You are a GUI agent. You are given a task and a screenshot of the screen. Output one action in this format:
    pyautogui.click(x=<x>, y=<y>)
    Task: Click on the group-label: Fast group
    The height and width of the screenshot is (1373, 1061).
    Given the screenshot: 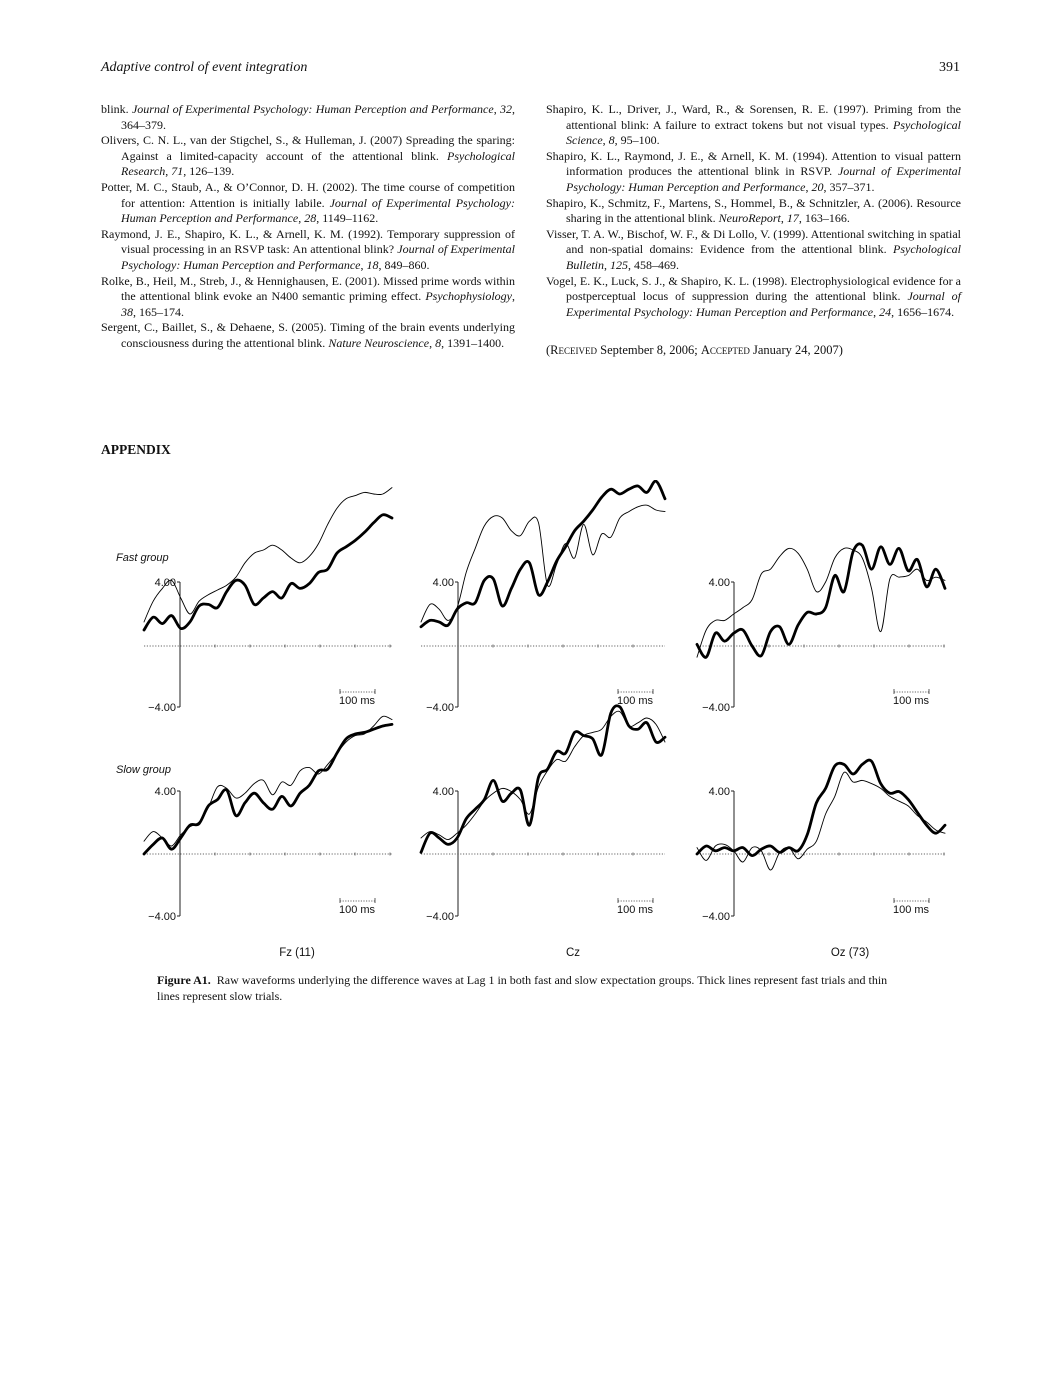 What is the action you would take?
    pyautogui.click(x=142, y=558)
    